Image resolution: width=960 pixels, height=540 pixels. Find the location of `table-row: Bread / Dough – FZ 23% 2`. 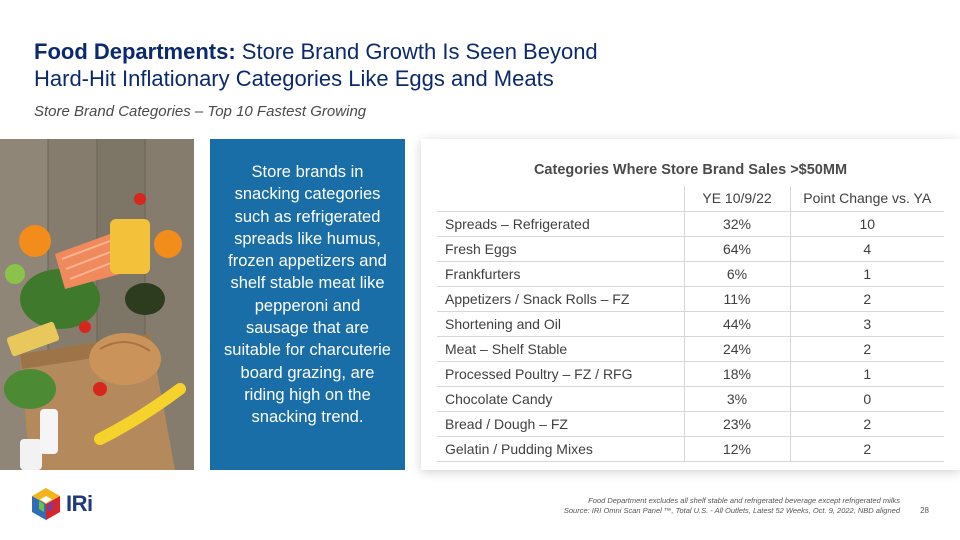

table-row: Bread / Dough – FZ 23% 2 is located at coordinates (690, 424).